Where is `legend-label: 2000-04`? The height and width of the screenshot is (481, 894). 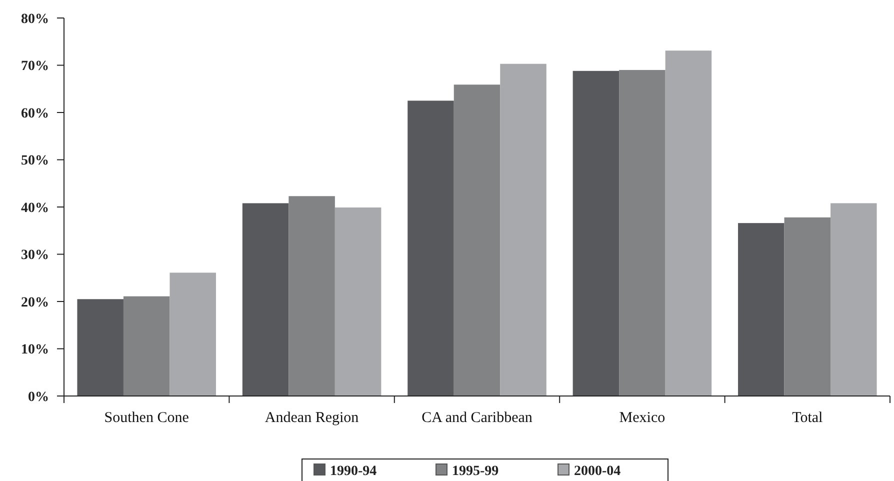
legend-label: 2000-04 is located at coordinates (597, 471).